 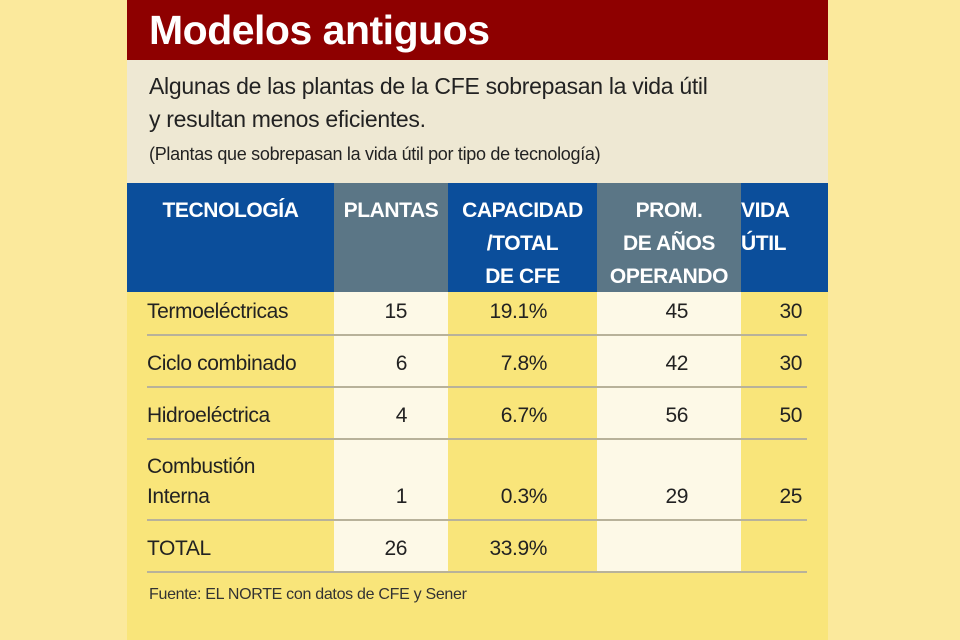 I want to click on header-vida-line-2: ÚTIL, so click(x=764, y=243).